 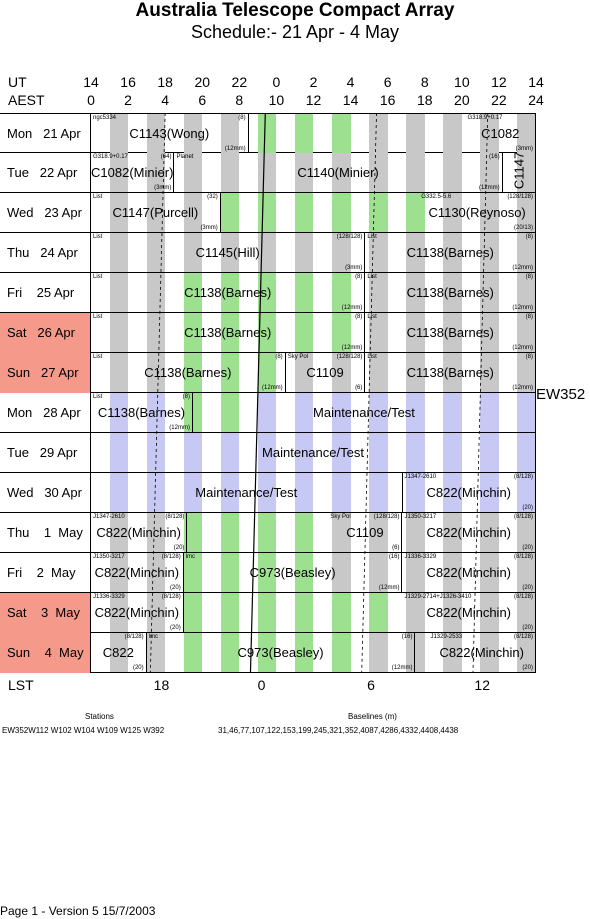 What do you see at coordinates (169, 133) in the screenshot?
I see `block-project: C1143(Wong)` at bounding box center [169, 133].